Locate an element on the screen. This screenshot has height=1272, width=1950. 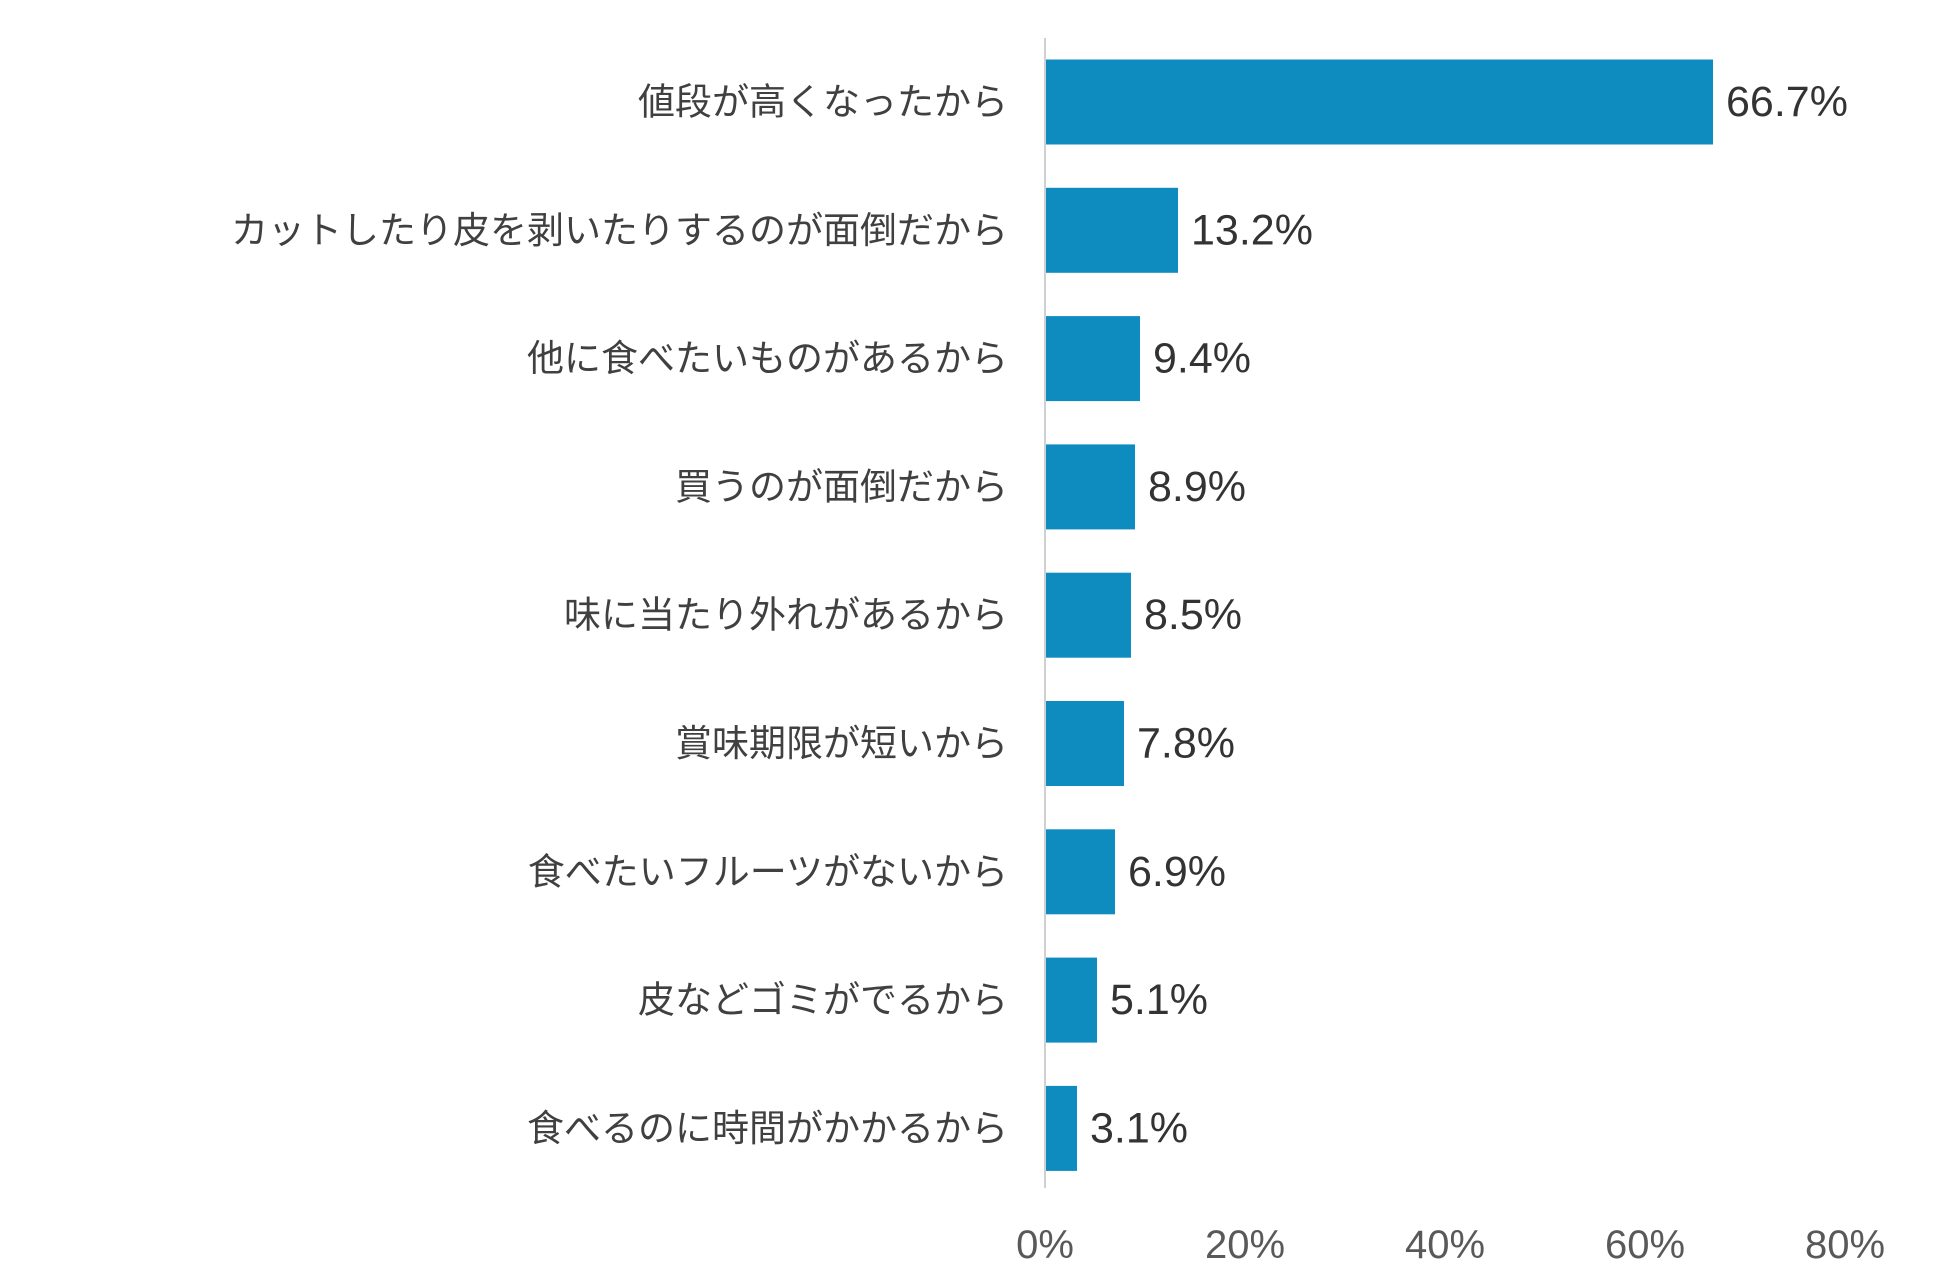
category-label-8: 食べるのに時間がかかるから is located at coordinates (767, 1128).